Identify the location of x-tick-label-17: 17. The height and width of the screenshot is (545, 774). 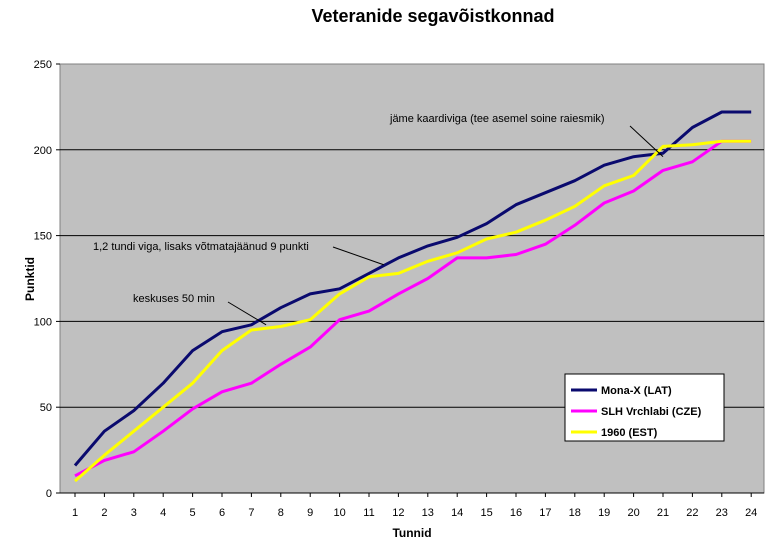
(545, 513).